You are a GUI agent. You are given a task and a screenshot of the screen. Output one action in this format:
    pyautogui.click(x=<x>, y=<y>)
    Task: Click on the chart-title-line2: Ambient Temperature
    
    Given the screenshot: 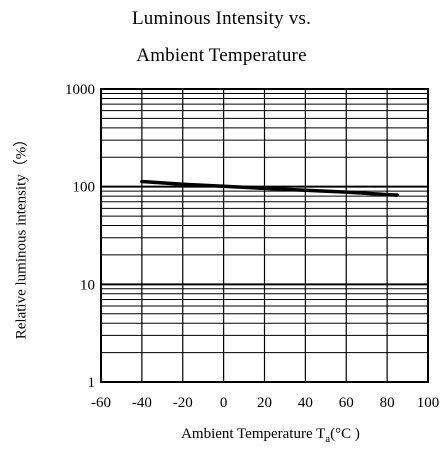 What is the action you would take?
    pyautogui.click(x=221, y=55)
    